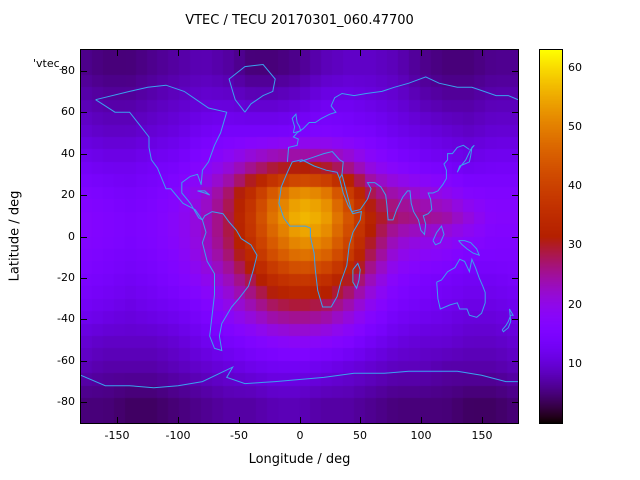 Image resolution: width=640 pixels, height=480 pixels. Describe the element at coordinates (575, 126) in the screenshot. I see `colorbar-tick-label: 50` at that location.